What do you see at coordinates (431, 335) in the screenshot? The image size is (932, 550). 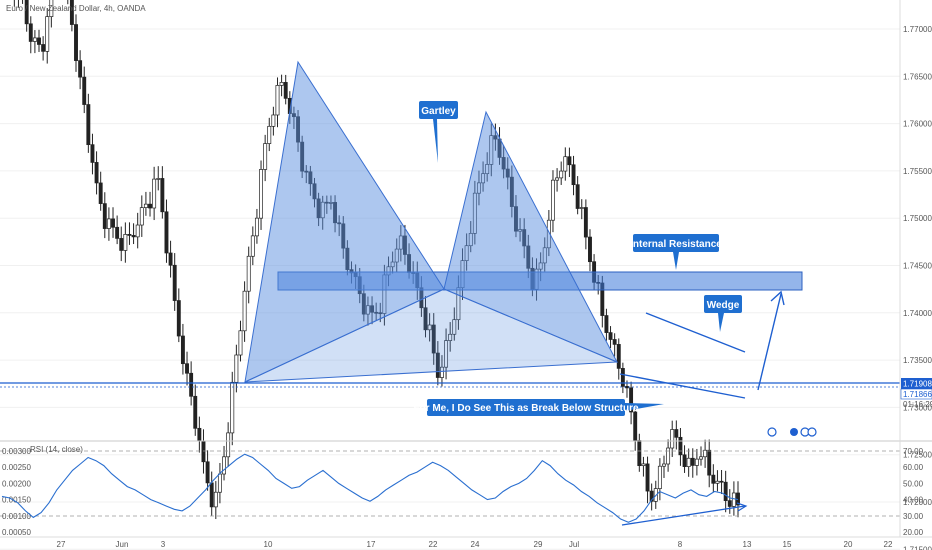 I see `gartley-xbd-triangle` at bounding box center [431, 335].